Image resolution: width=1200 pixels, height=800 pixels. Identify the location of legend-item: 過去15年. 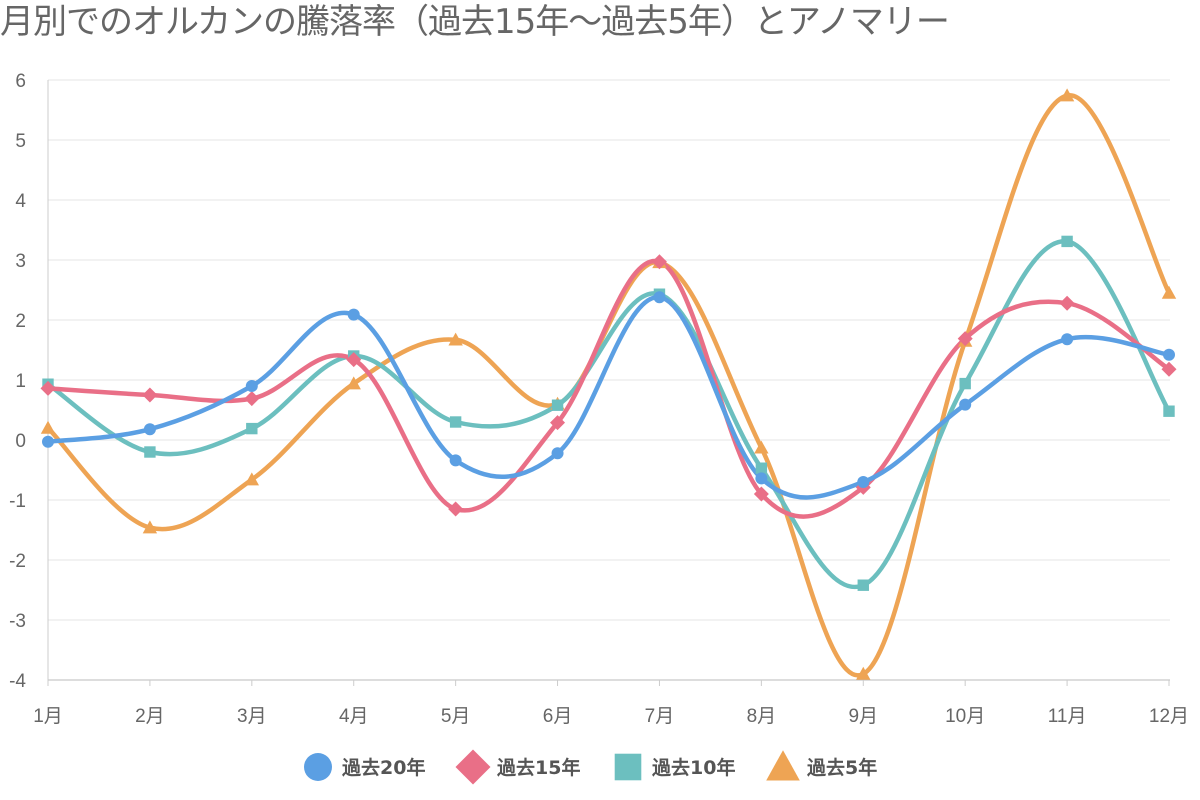
(518, 767).